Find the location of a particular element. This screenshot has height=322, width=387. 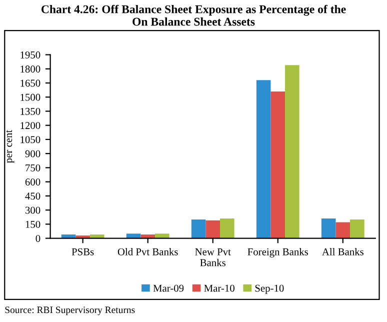

y-tick-label: 1050 is located at coordinates (30, 140).